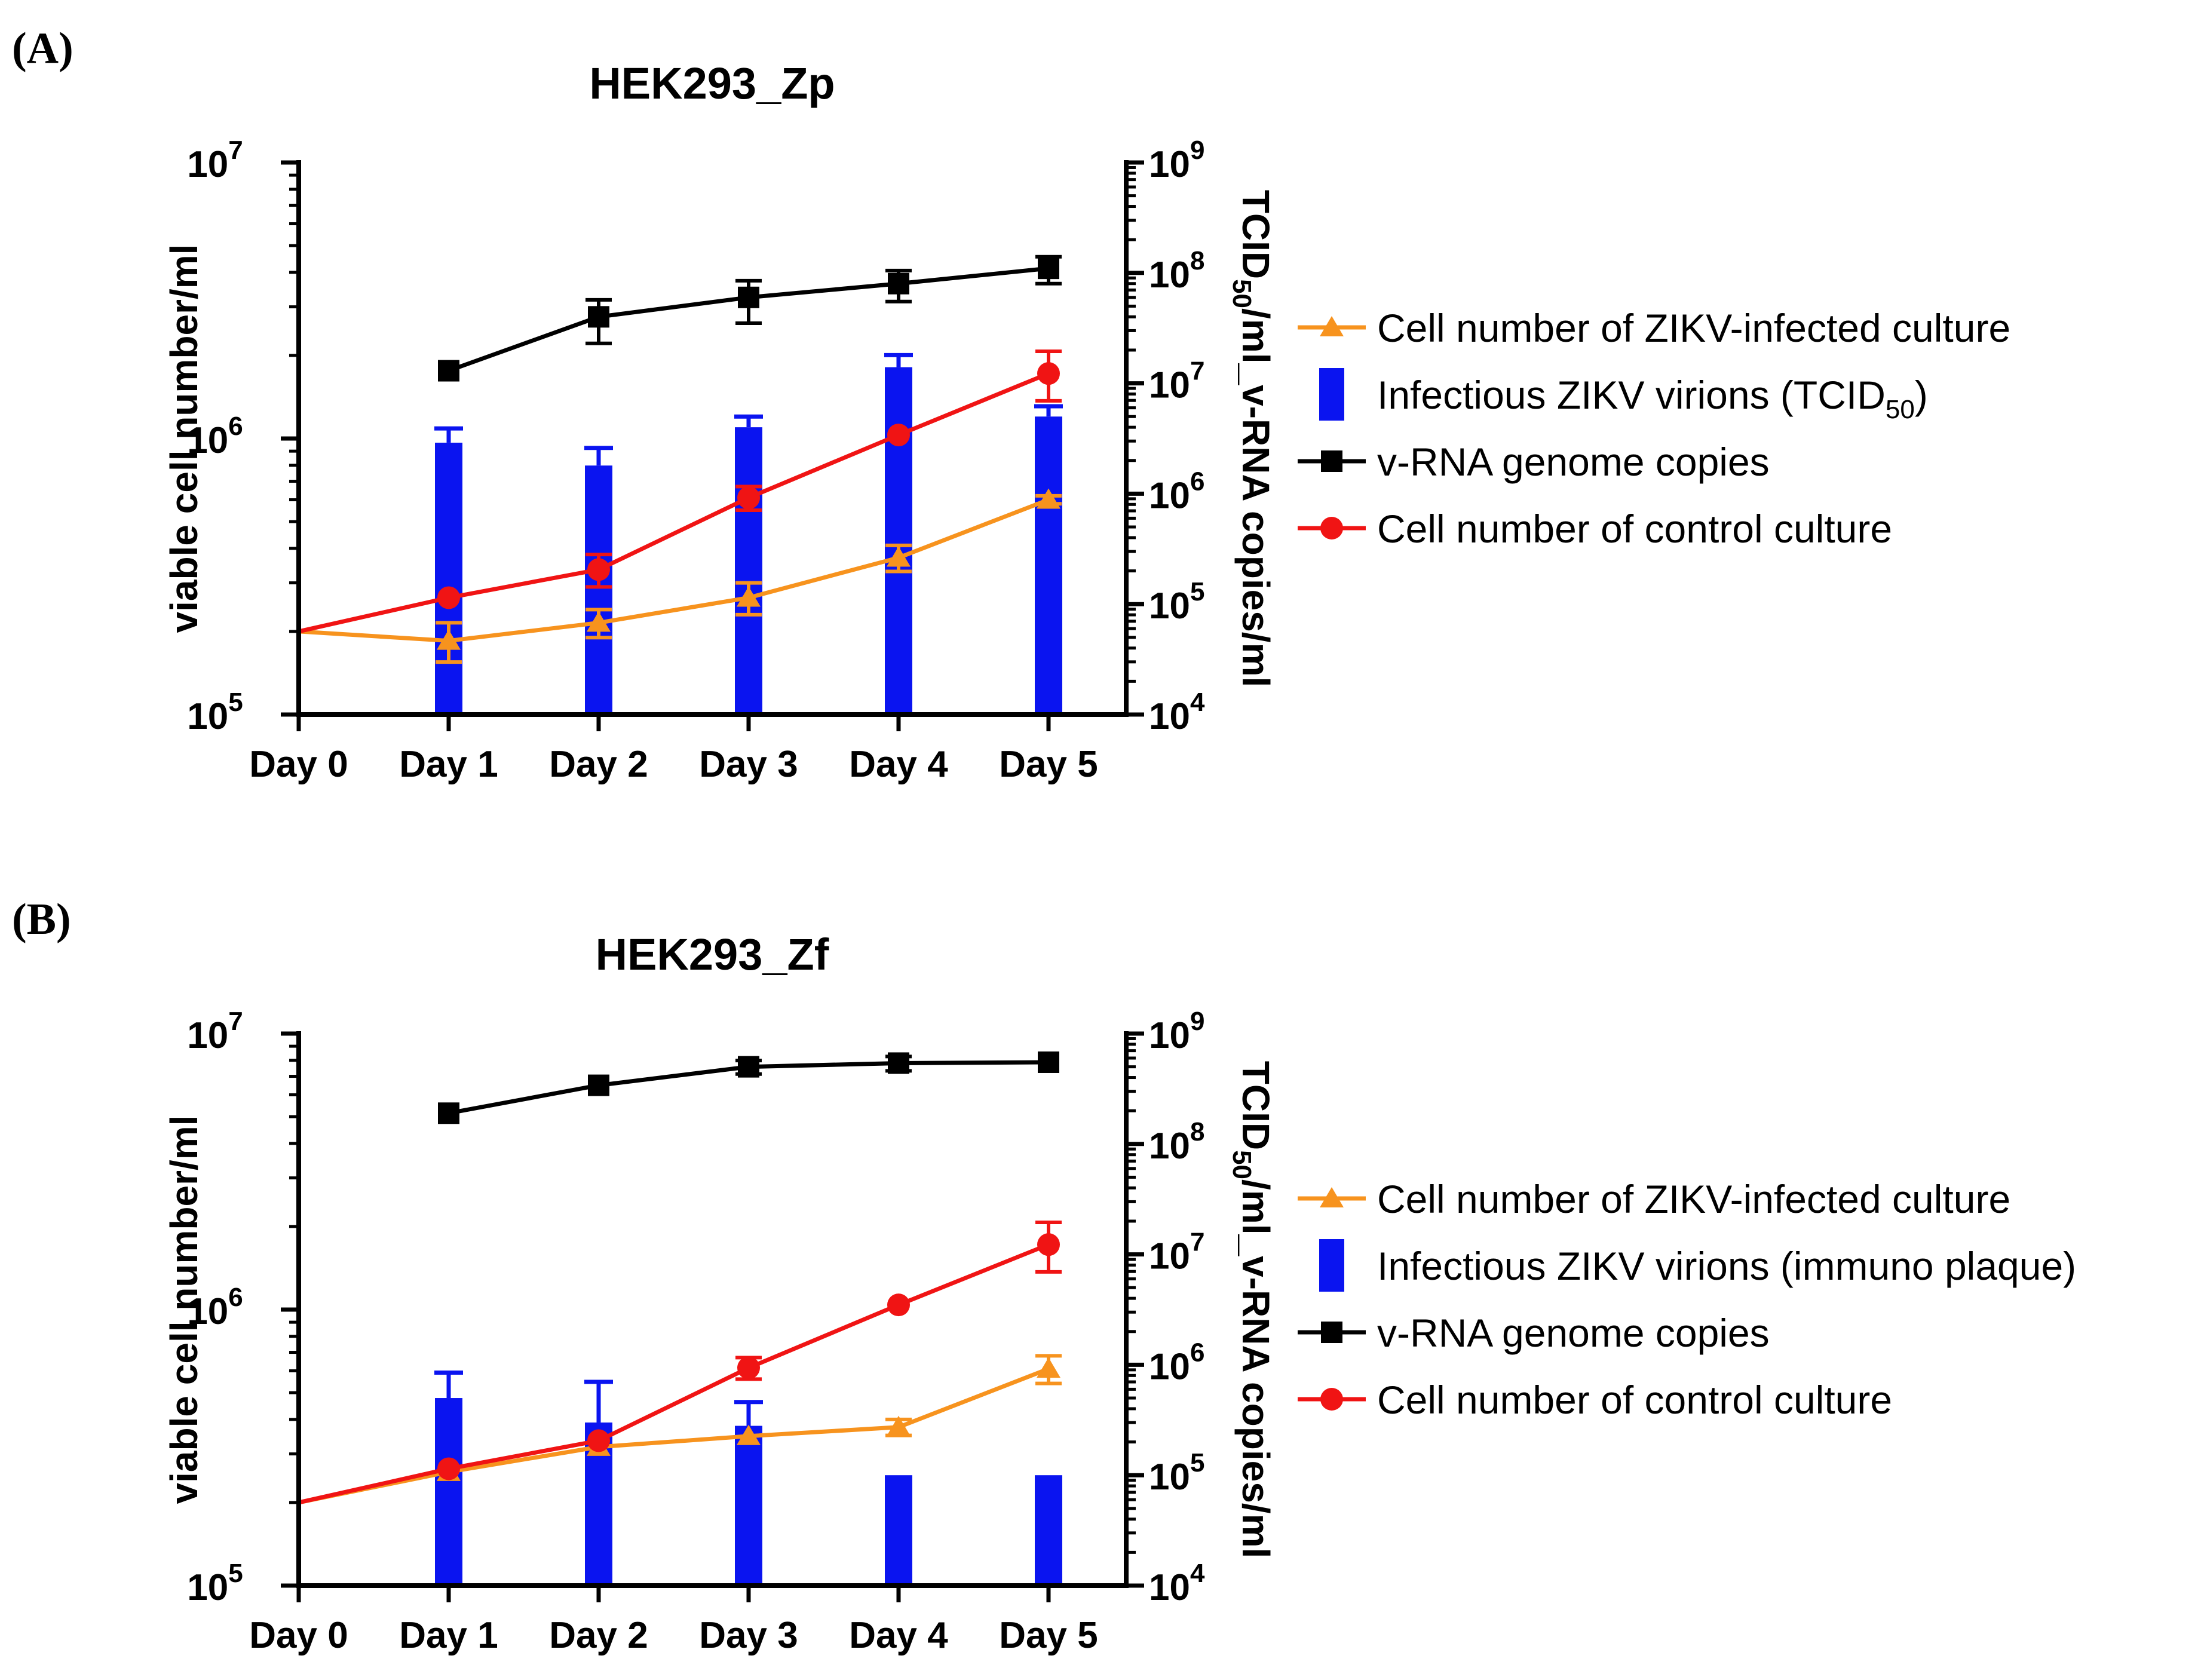  Describe the element at coordinates (215, 161) in the screenshot. I see `y-tick-label-left: 10⁷` at that location.